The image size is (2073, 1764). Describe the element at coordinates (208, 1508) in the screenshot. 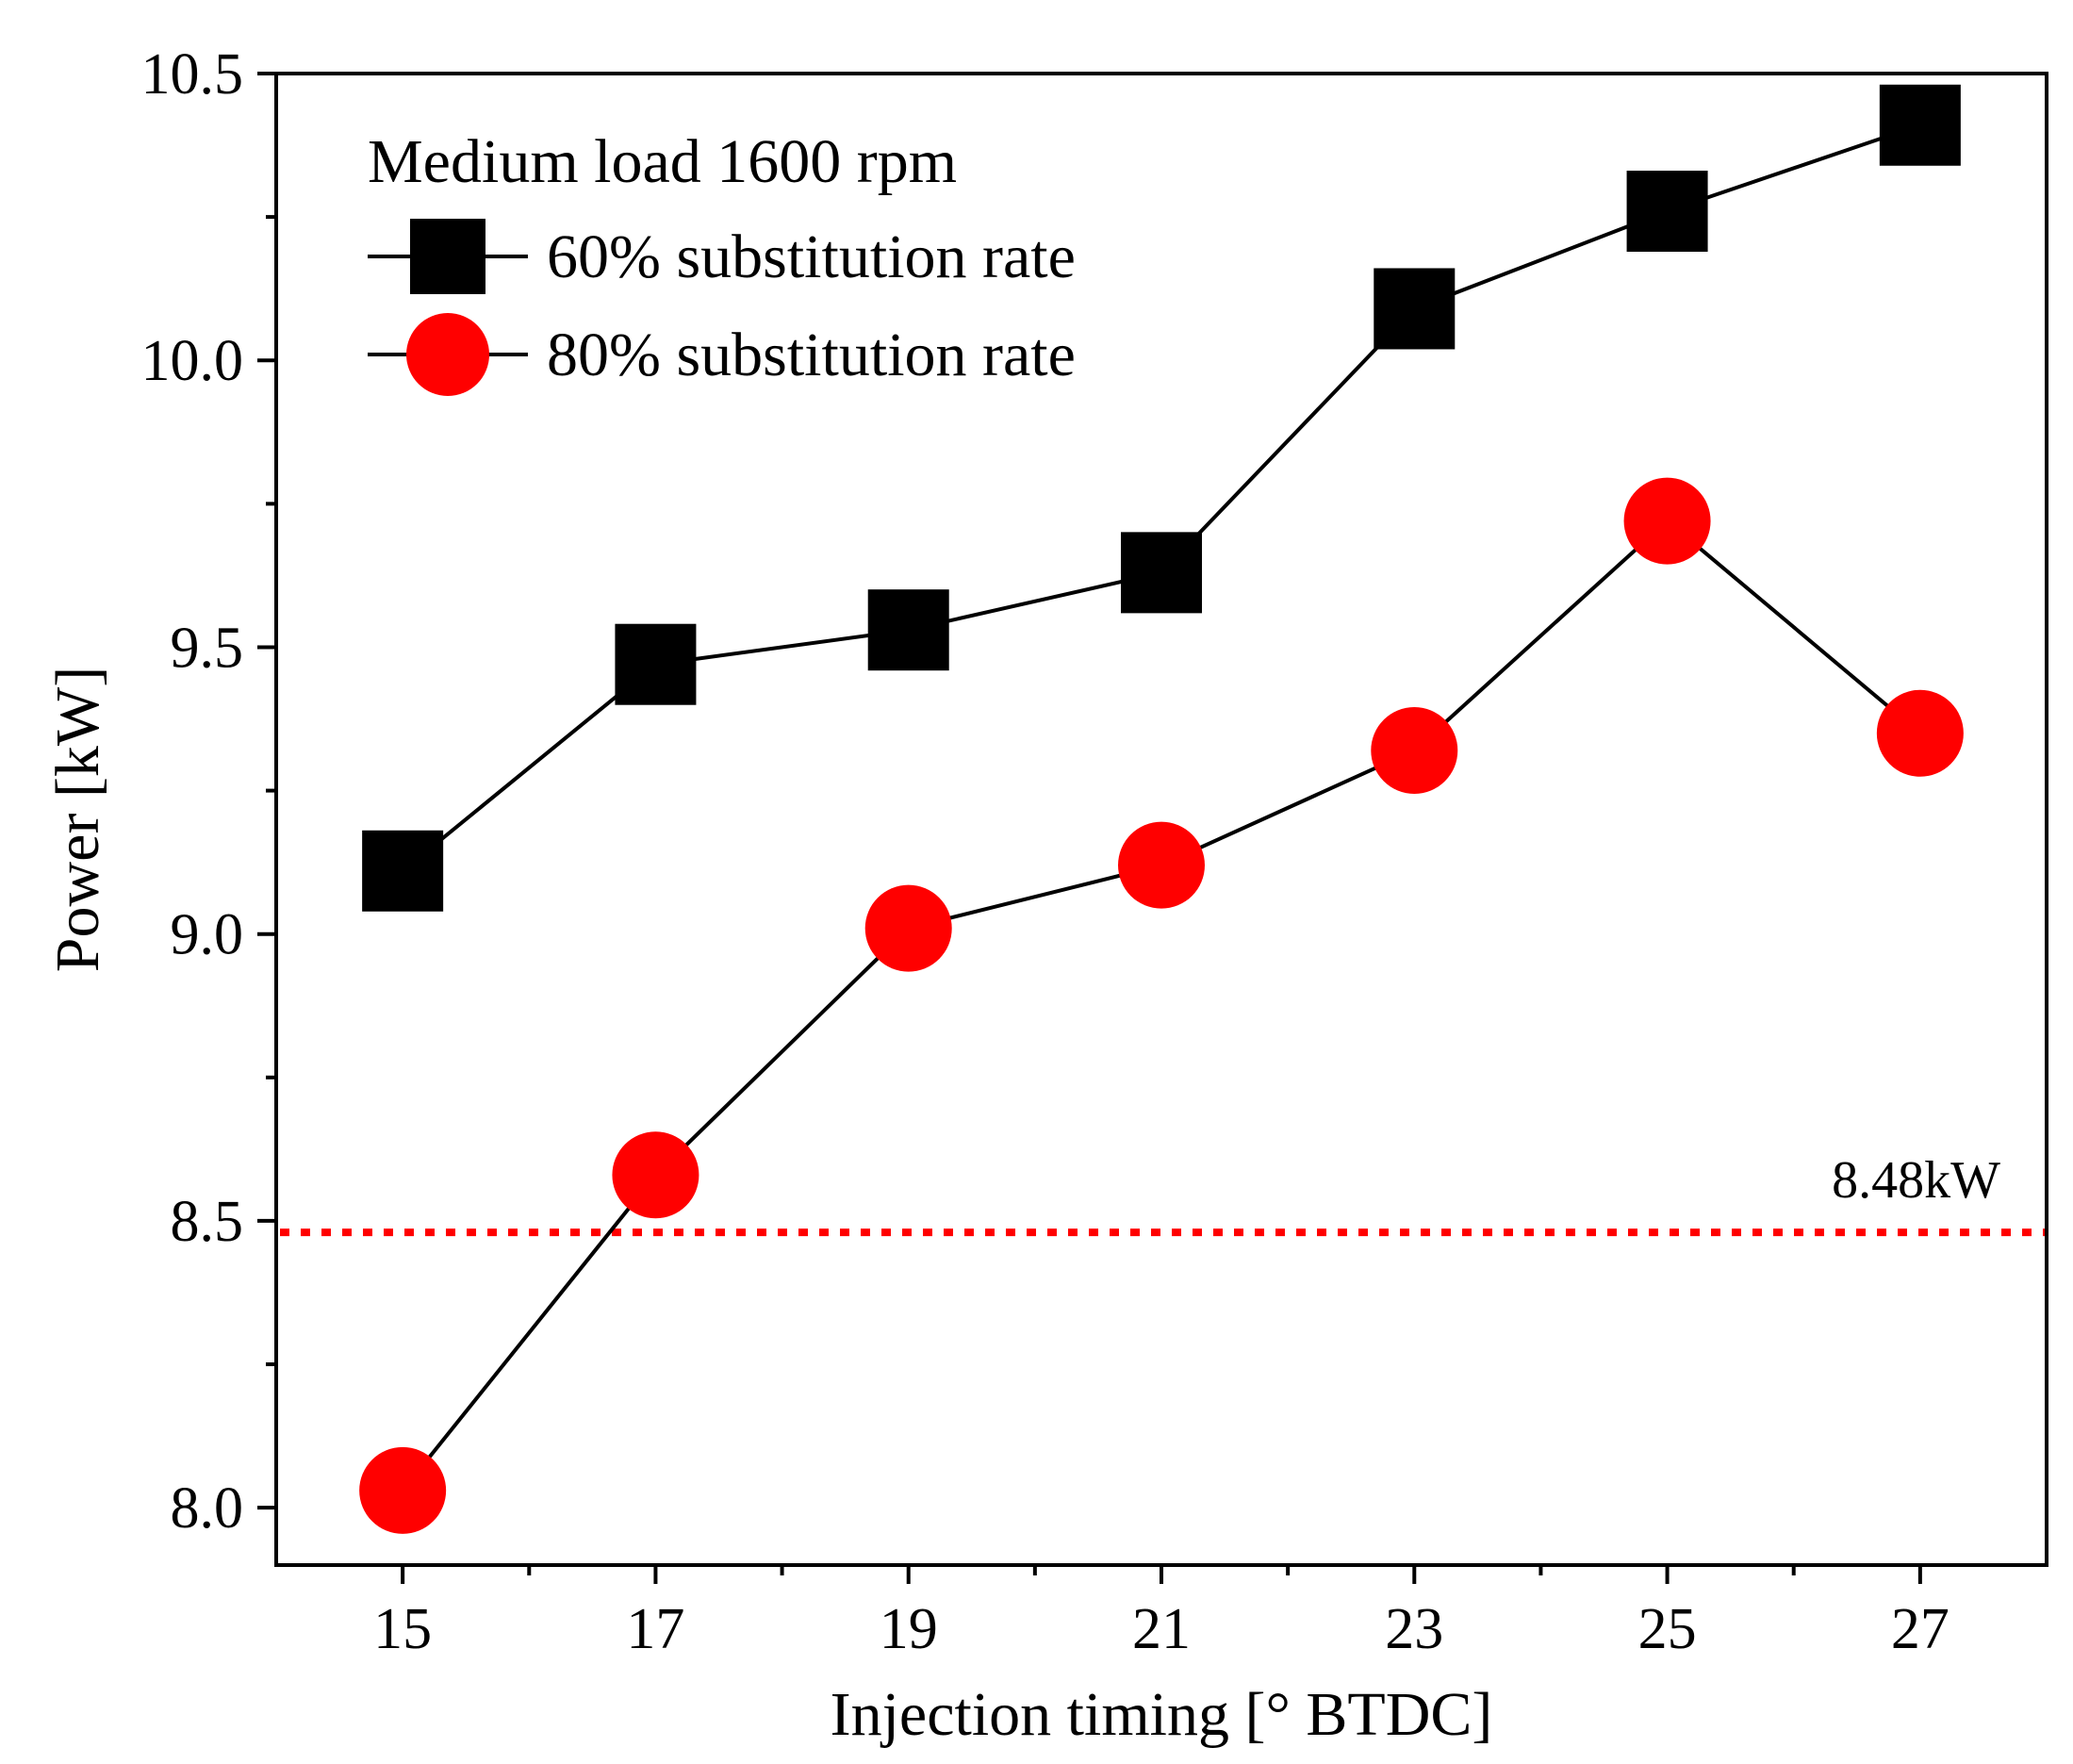

I see `y-tick-label: 8.0` at that location.